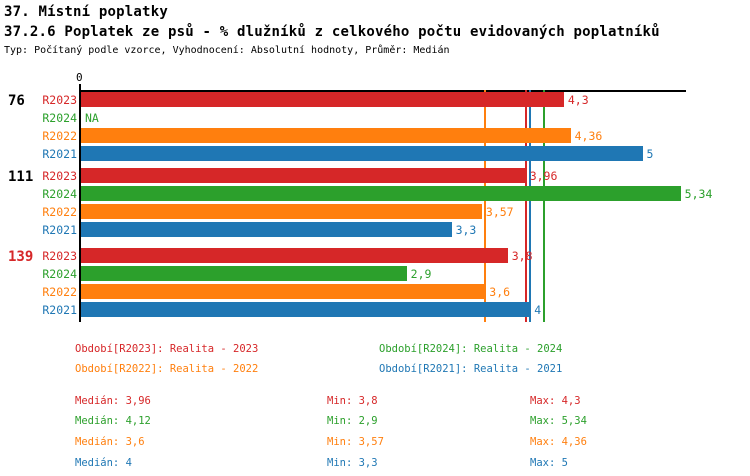 The image size is (750, 476). Describe the element at coordinates (79, 77) in the screenshot. I see `x-axis-zero-label: 0` at that location.